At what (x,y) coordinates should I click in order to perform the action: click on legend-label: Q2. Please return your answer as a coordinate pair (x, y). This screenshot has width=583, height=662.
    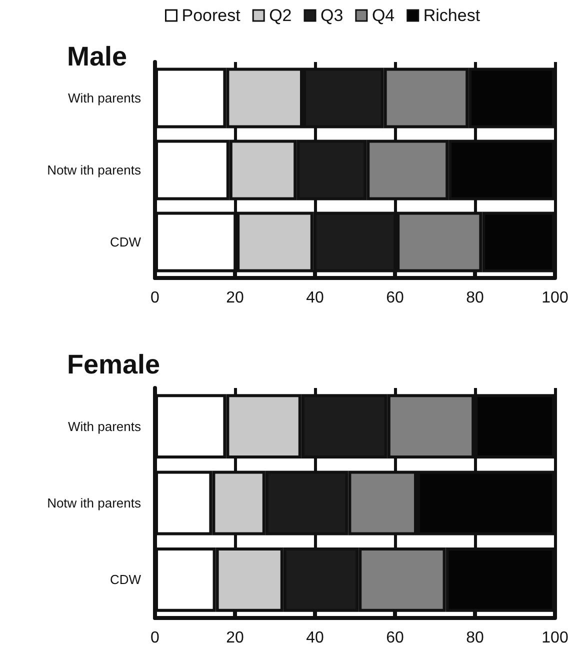
    Looking at the image, I should click on (280, 15).